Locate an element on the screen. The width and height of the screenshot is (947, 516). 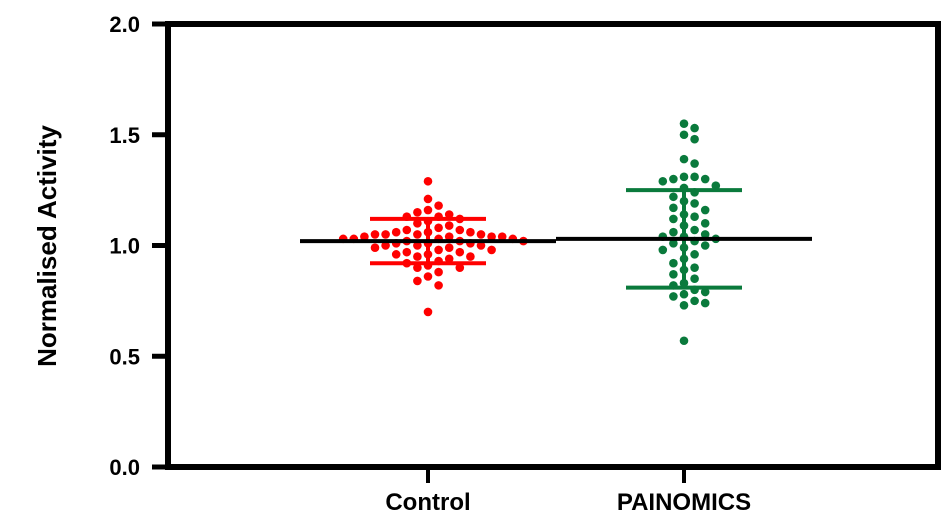
y-tick-label: 0.0 is located at coordinates (124, 467).